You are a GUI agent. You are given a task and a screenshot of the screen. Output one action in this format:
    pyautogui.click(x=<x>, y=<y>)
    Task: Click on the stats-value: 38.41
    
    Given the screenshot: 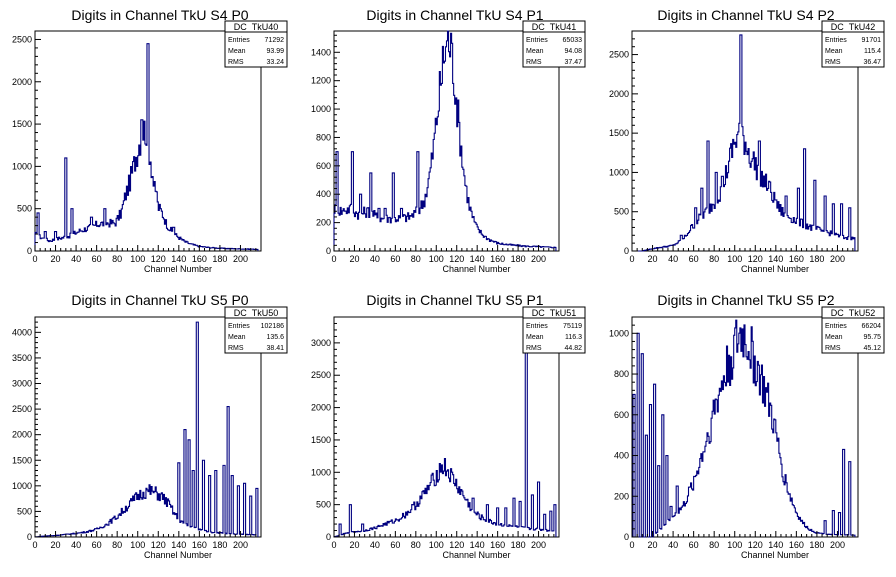 What is the action you would take?
    pyautogui.click(x=275, y=348)
    